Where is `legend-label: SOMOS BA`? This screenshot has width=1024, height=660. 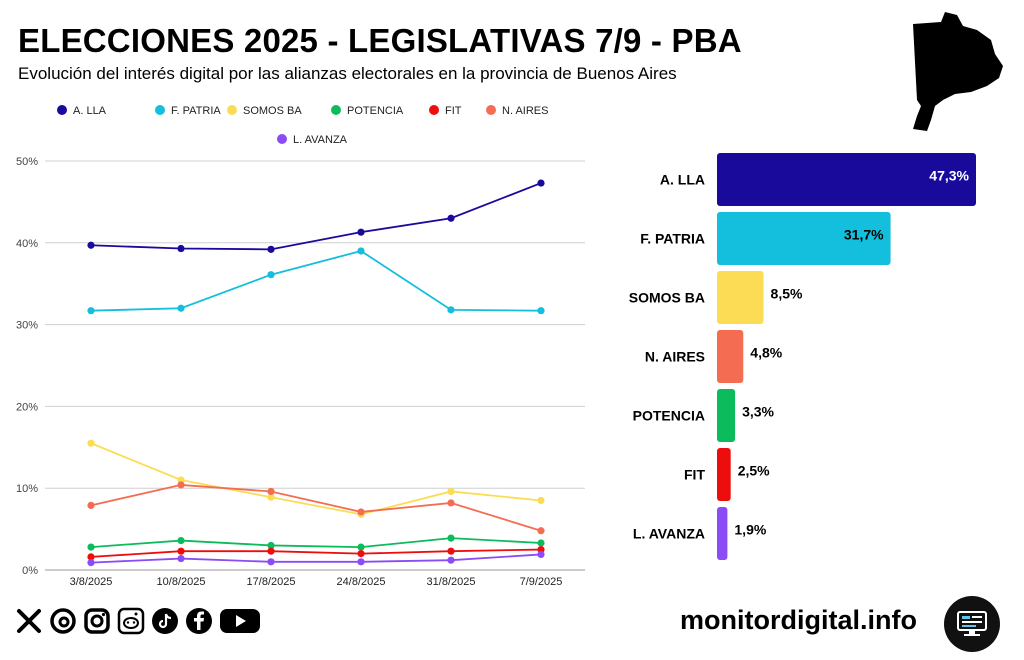 legend-label: SOMOS BA is located at coordinates (272, 111).